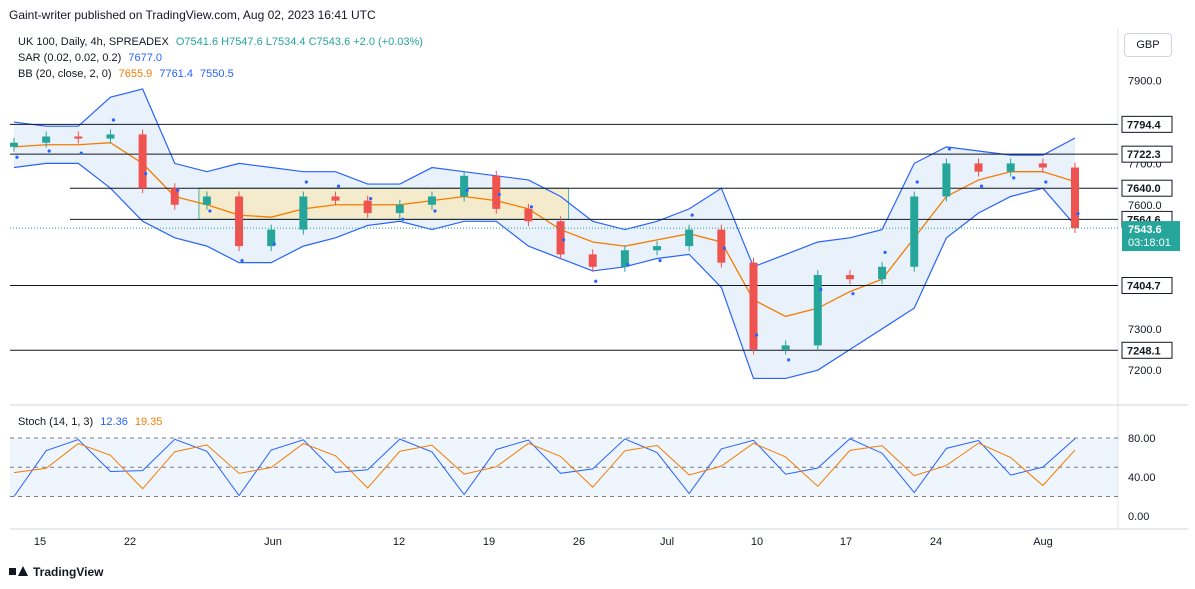 The width and height of the screenshot is (1195, 589). What do you see at coordinates (1145, 82) in the screenshot?
I see `price-axis-tick: 7900.0` at bounding box center [1145, 82].